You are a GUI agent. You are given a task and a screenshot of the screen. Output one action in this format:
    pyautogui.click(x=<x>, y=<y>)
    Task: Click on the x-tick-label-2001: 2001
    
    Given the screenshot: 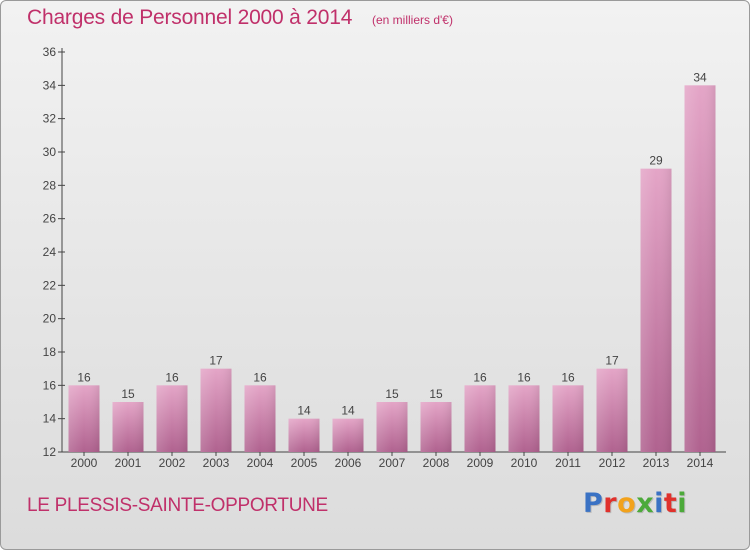 What is the action you would take?
    pyautogui.click(x=128, y=463)
    